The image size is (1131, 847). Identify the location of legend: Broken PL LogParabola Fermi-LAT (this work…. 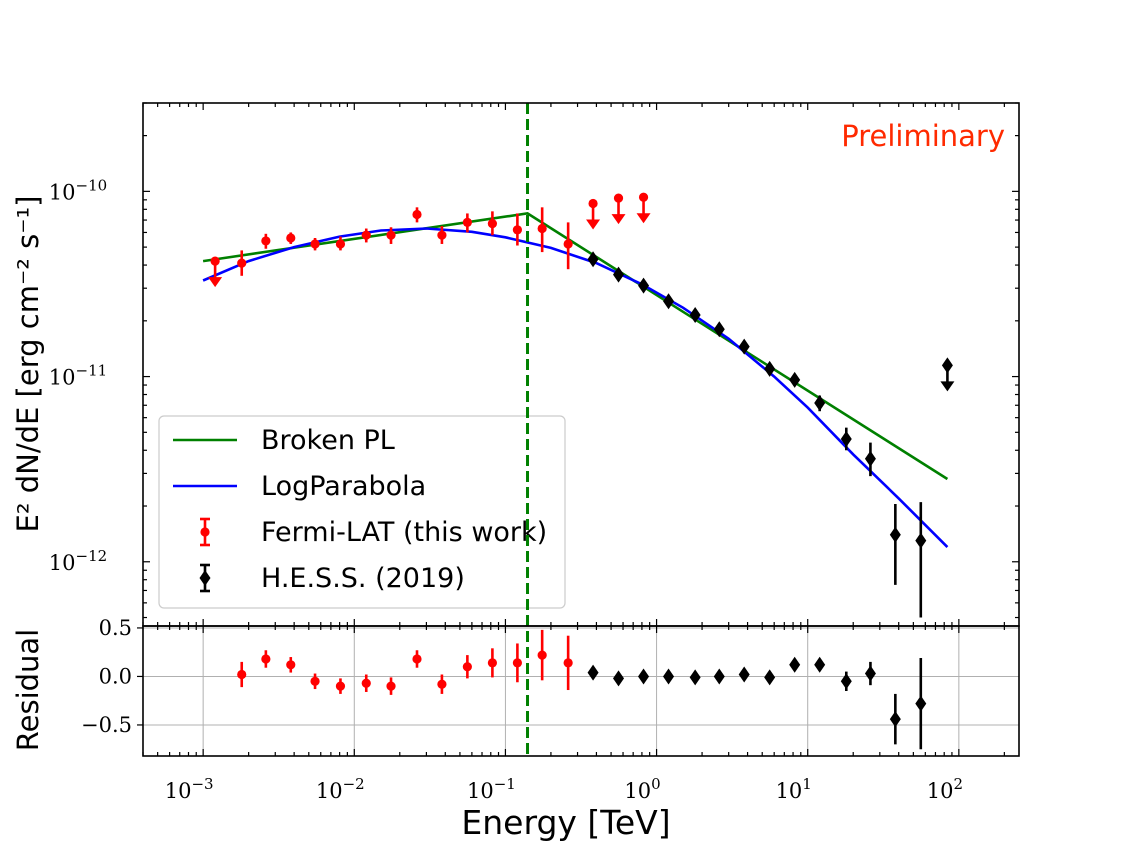
(362, 512).